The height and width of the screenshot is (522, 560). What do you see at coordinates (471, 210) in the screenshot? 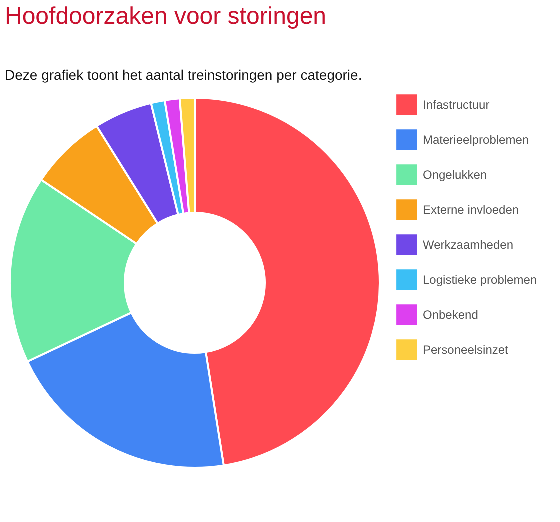
I see `legend-label: Externe invloeden` at bounding box center [471, 210].